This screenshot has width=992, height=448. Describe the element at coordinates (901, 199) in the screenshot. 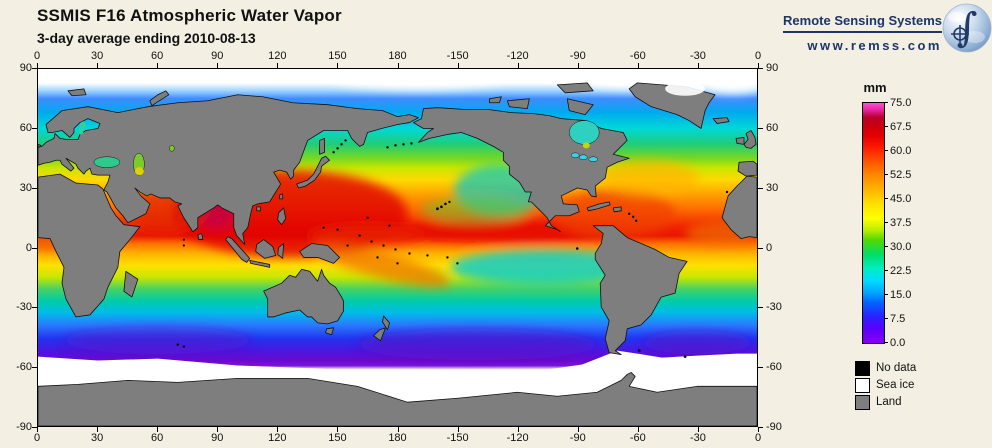

I see `colorbar-tick-label: 45.0` at that location.